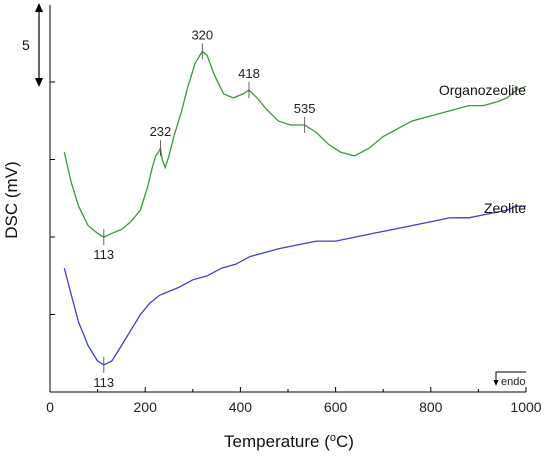 The height and width of the screenshot is (458, 550). I want to click on x-tick-label: 1000, so click(525, 407).